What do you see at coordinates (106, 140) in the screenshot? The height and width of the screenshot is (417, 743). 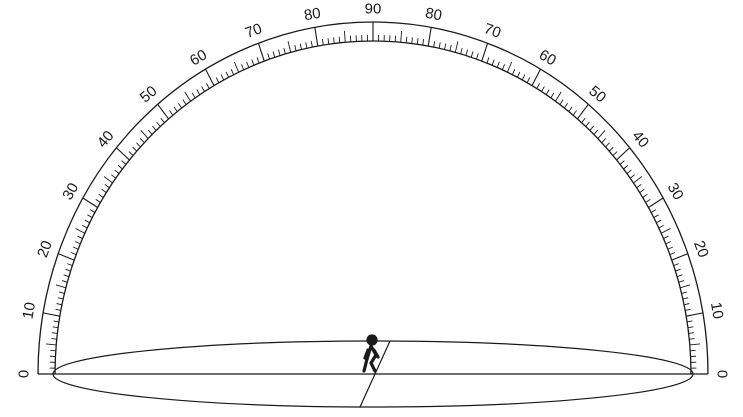 I see `degree-label-left: 40` at bounding box center [106, 140].